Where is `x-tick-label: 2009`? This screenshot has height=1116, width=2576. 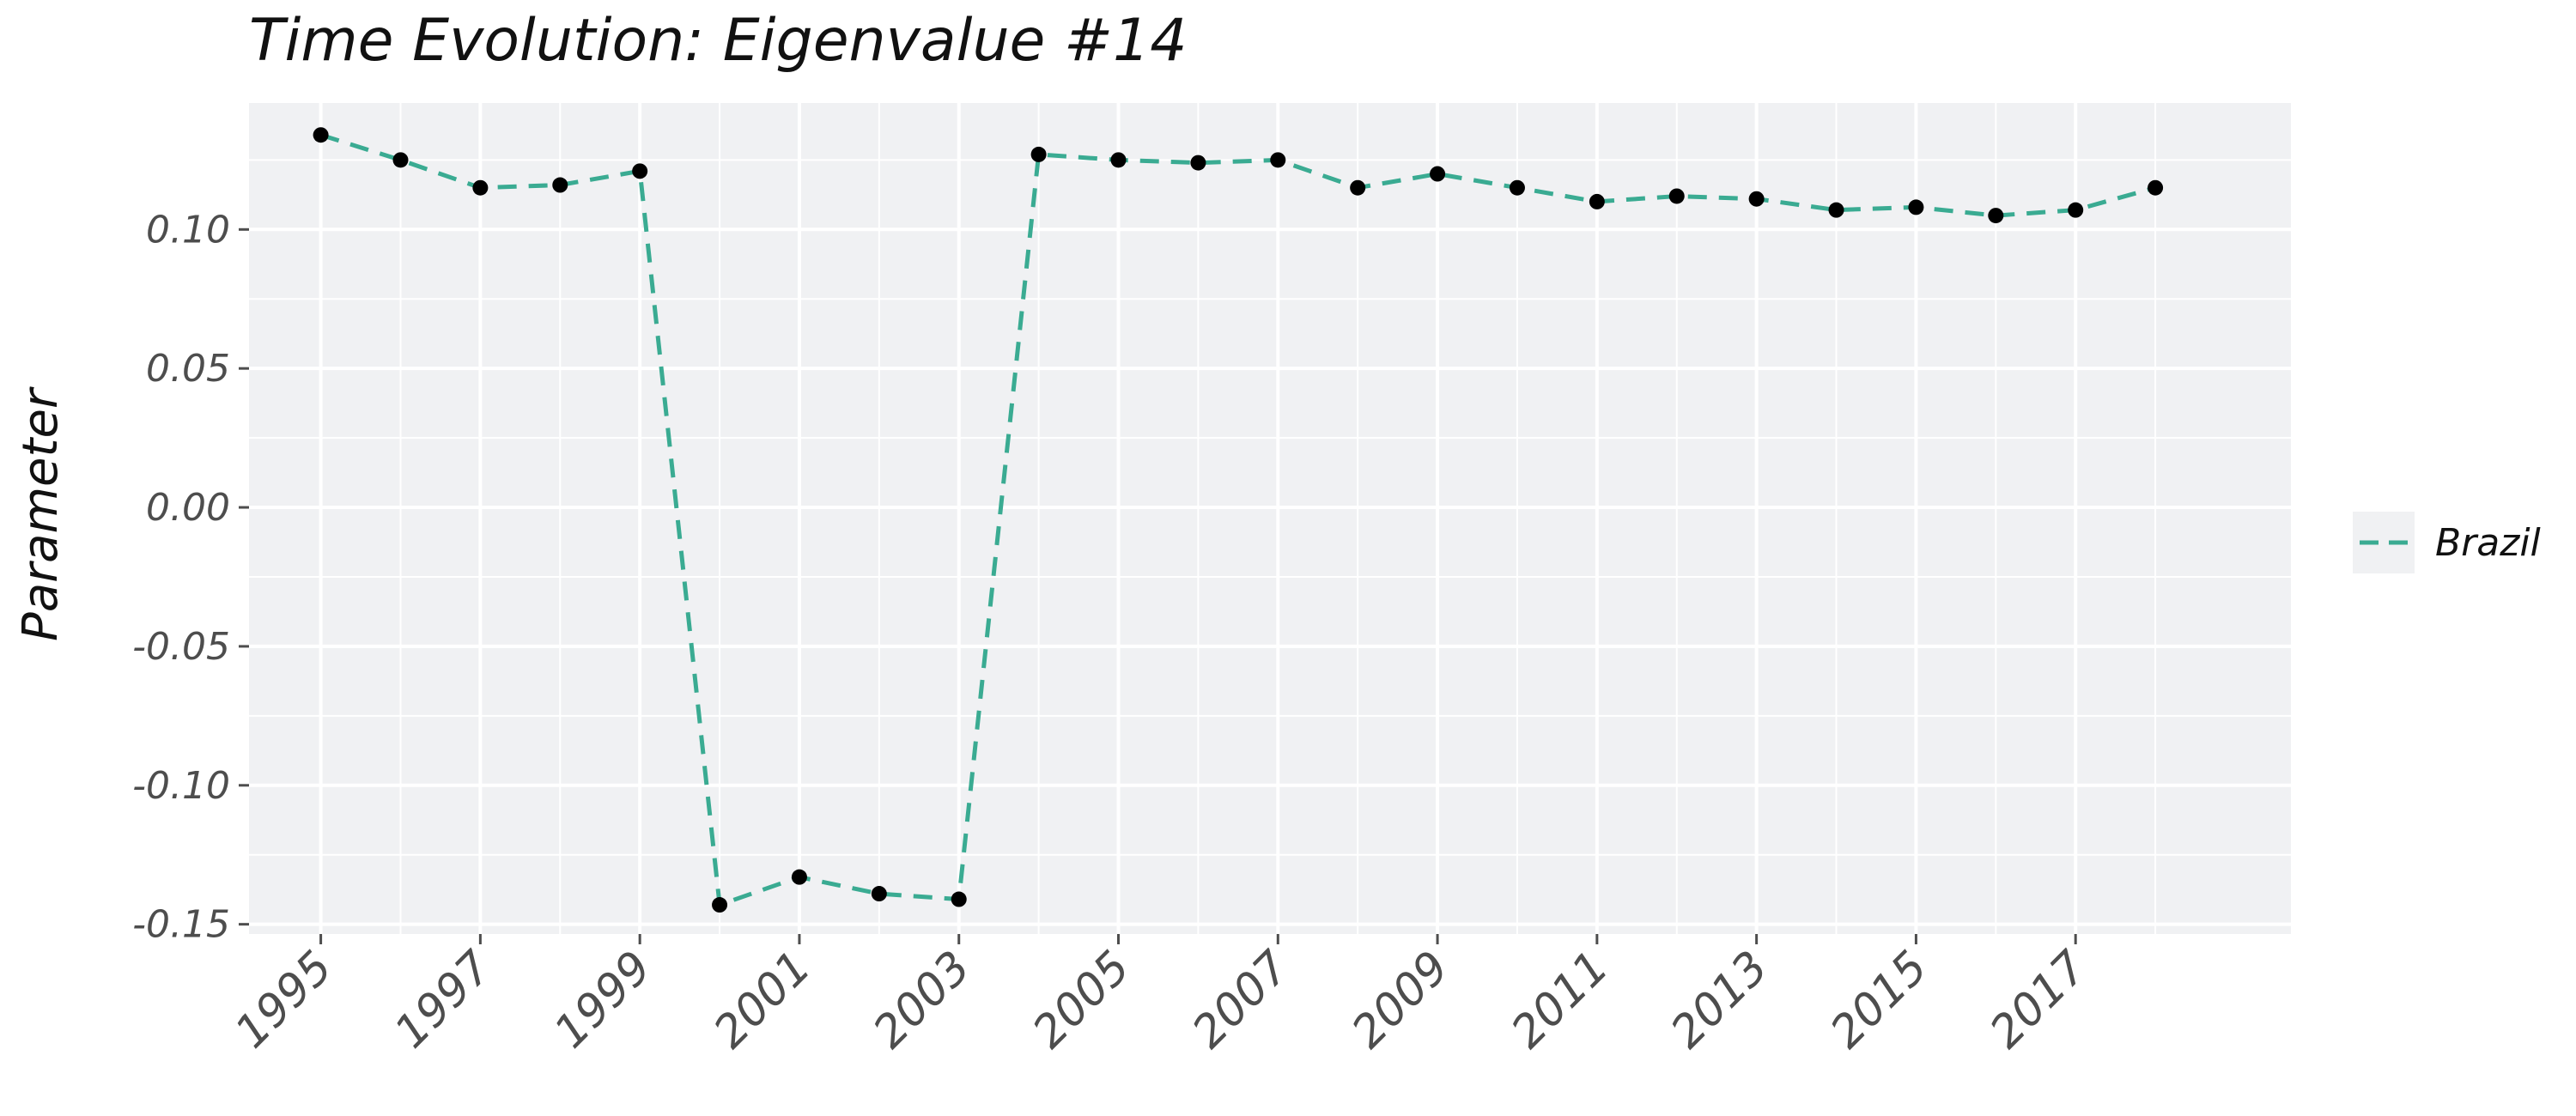 x-tick-label: 2009 is located at coordinates (1400, 1000).